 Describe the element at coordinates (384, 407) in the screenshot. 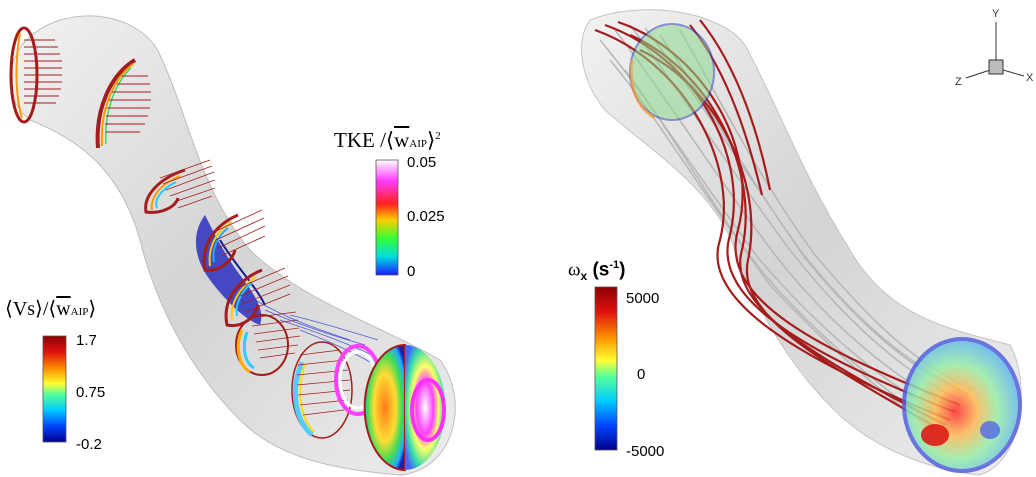

I see `outlet-velocity-slice` at that location.